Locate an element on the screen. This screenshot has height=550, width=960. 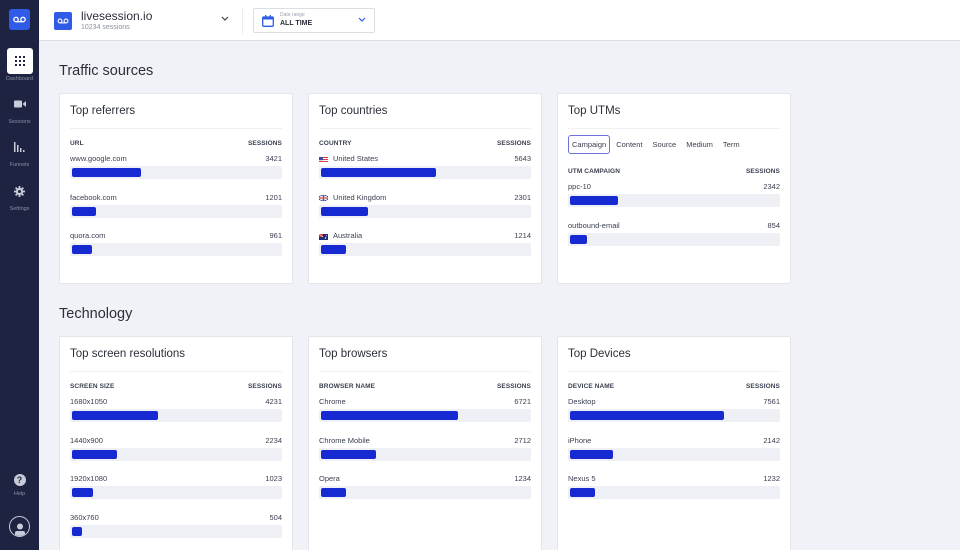
row-label: www.google.com is located at coordinates (98, 158).